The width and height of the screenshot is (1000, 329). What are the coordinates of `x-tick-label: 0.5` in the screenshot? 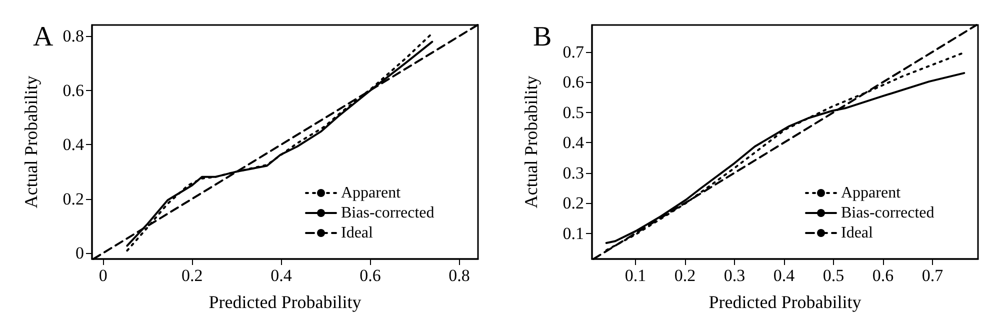 It's located at (833, 275).